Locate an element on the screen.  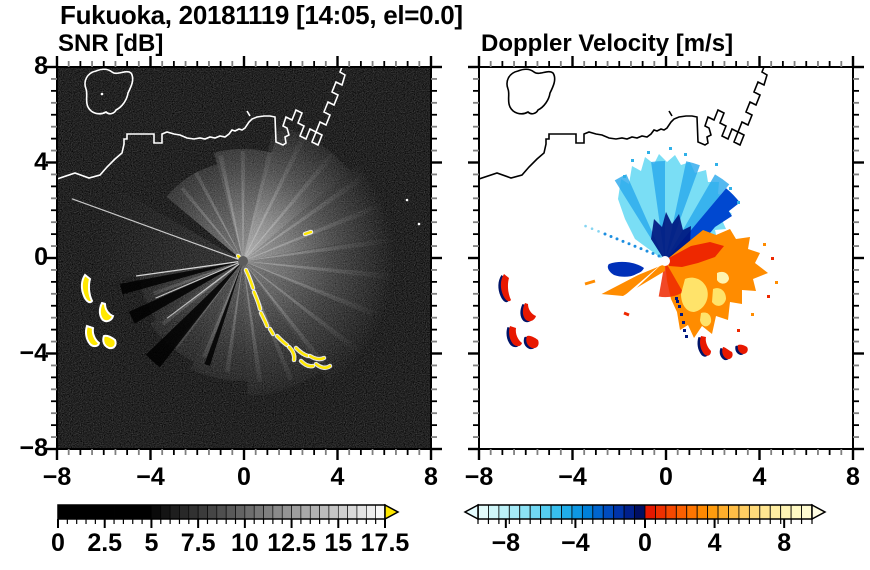
velocity-underflow-arrow is located at coordinates (471, 512).